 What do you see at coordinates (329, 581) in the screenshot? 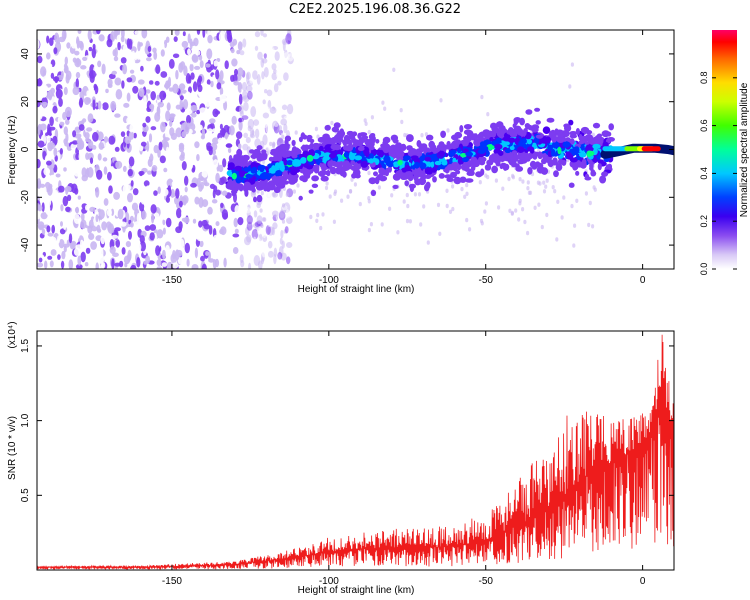
I see `x-tick-label: -100` at bounding box center [329, 581].